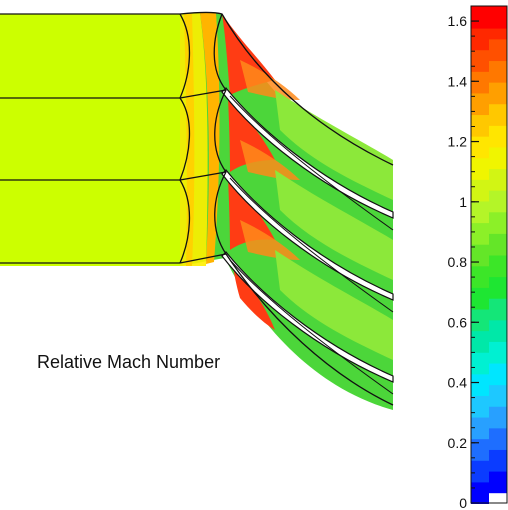 Image resolution: width=508 pixels, height=510 pixels. What do you see at coordinates (458, 322) in the screenshot?
I see `colorbar-tick-label: 0.6` at bounding box center [458, 322].